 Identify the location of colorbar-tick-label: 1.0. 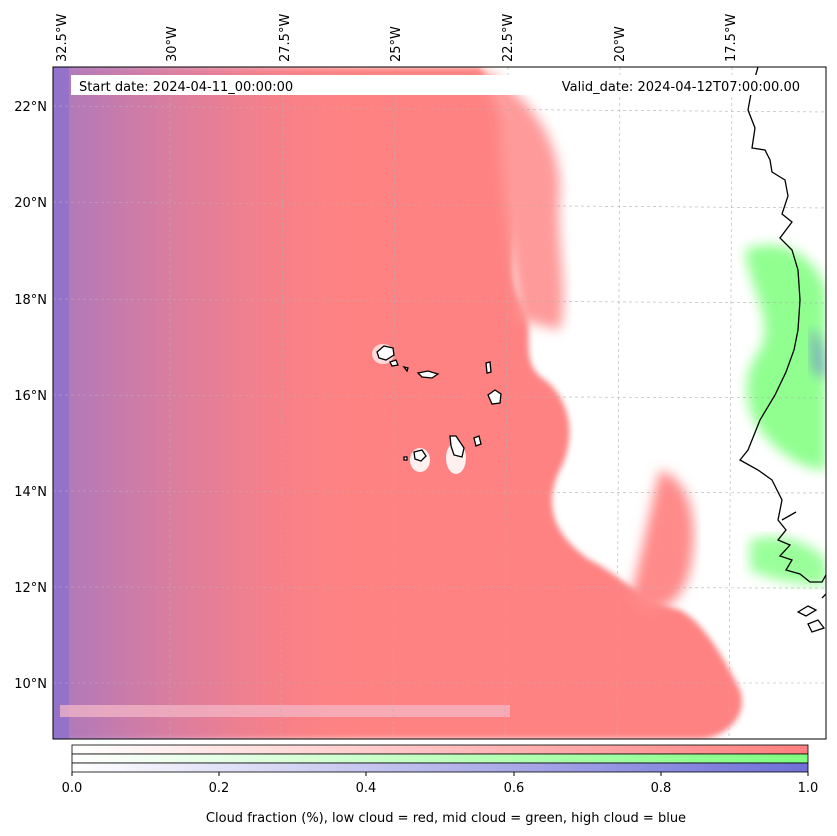
(808, 788).